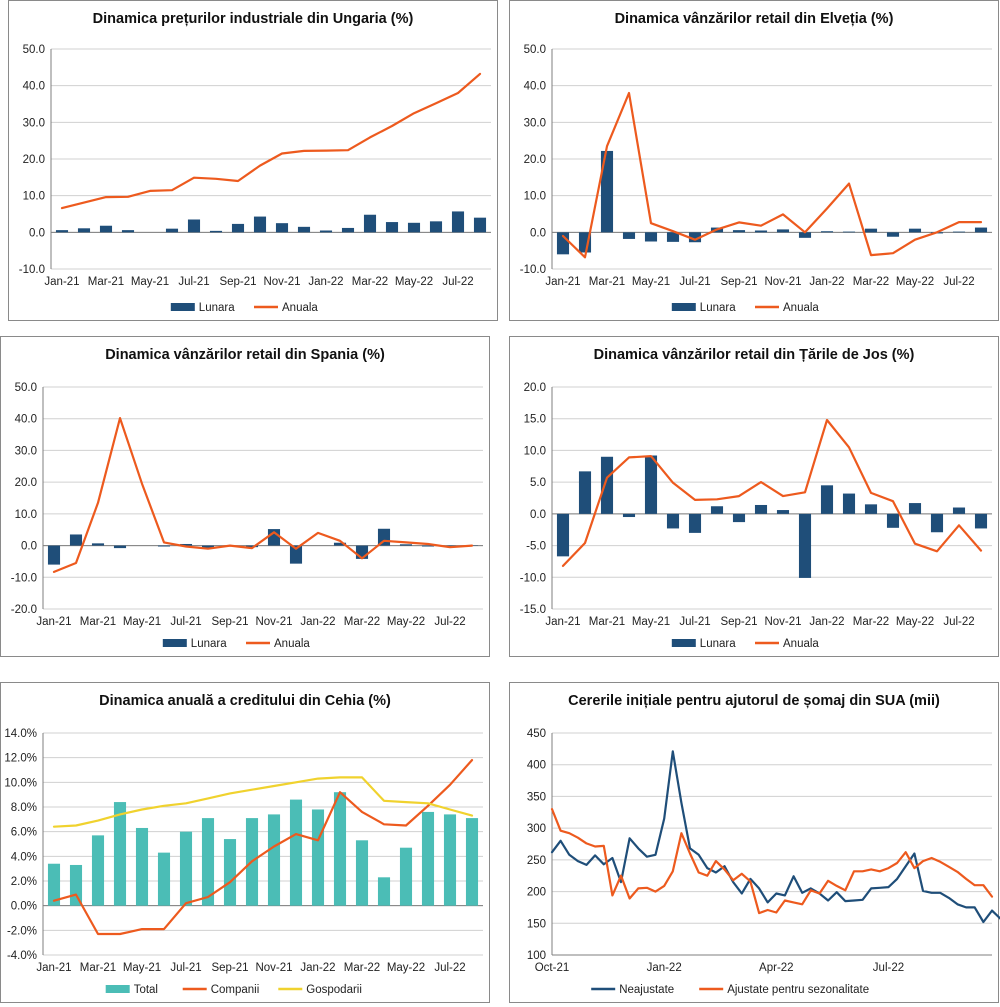  What do you see at coordinates (775, 837) in the screenshot?
I see `series-line-neajustate` at bounding box center [775, 837].